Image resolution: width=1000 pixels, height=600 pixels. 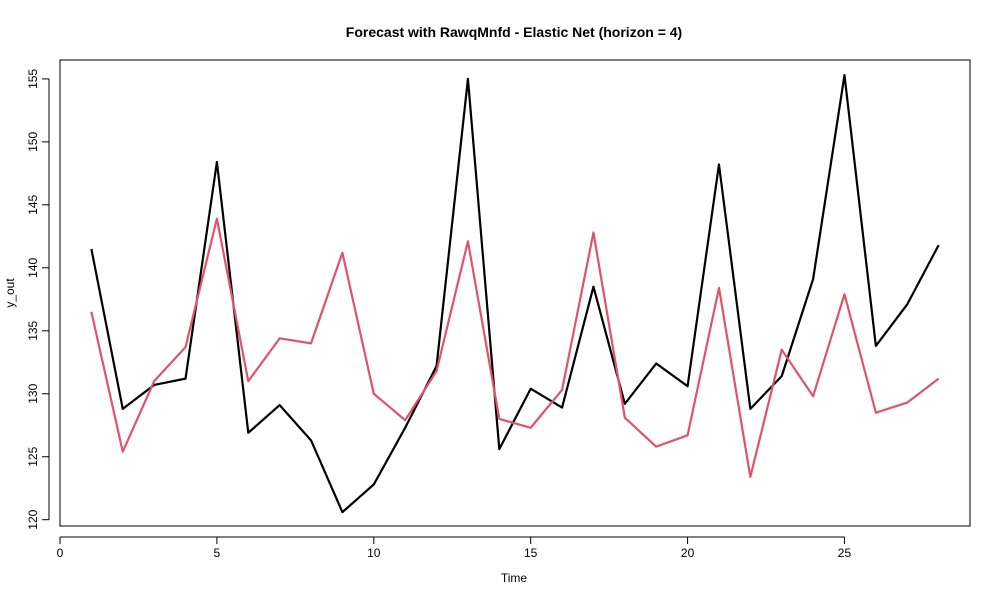 I want to click on y-tick-label: 130, so click(x=33, y=393).